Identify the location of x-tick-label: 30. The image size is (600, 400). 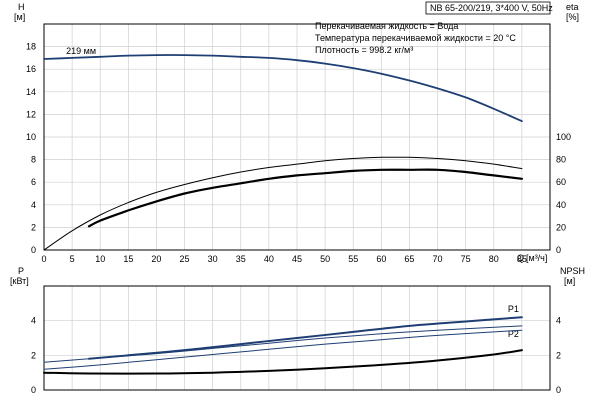
(213, 259).